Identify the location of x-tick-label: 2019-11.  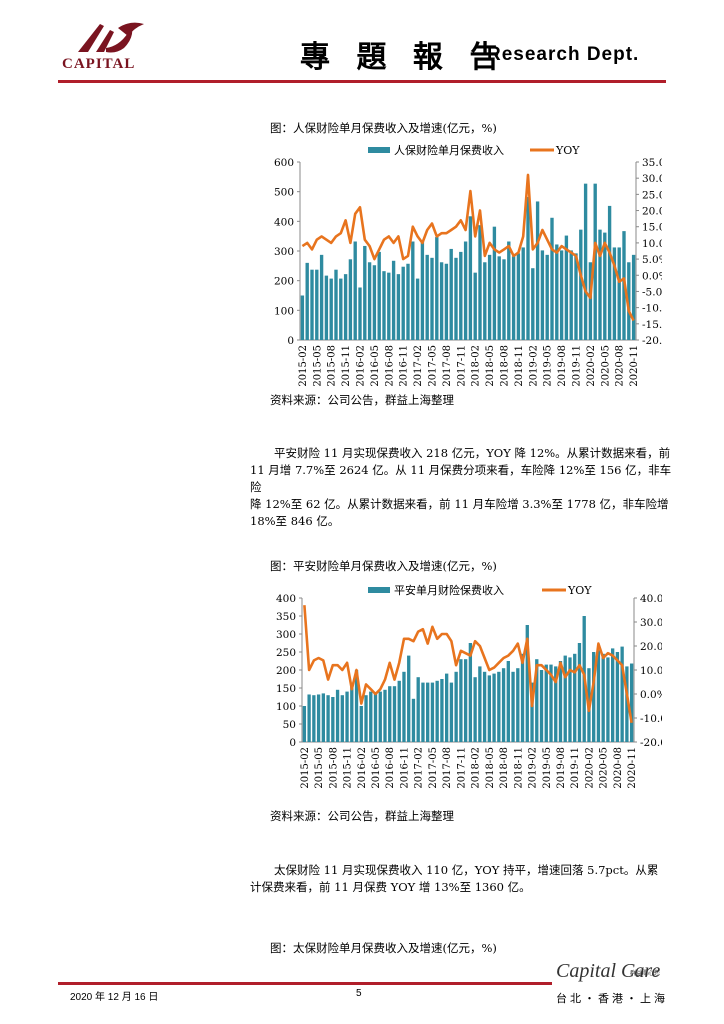
(577, 366).